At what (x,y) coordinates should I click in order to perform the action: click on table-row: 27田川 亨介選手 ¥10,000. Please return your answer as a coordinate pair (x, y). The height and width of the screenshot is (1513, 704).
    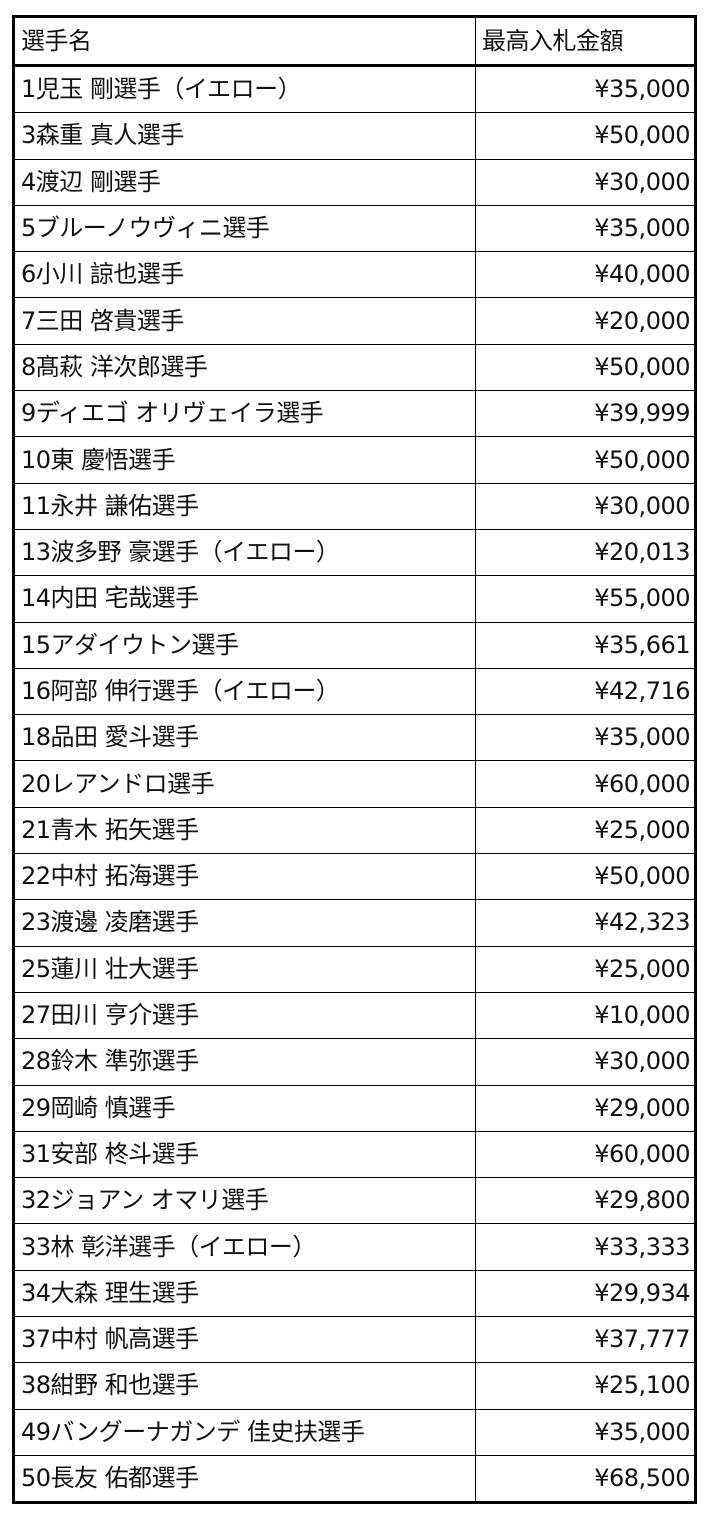
    Looking at the image, I should click on (354, 1015).